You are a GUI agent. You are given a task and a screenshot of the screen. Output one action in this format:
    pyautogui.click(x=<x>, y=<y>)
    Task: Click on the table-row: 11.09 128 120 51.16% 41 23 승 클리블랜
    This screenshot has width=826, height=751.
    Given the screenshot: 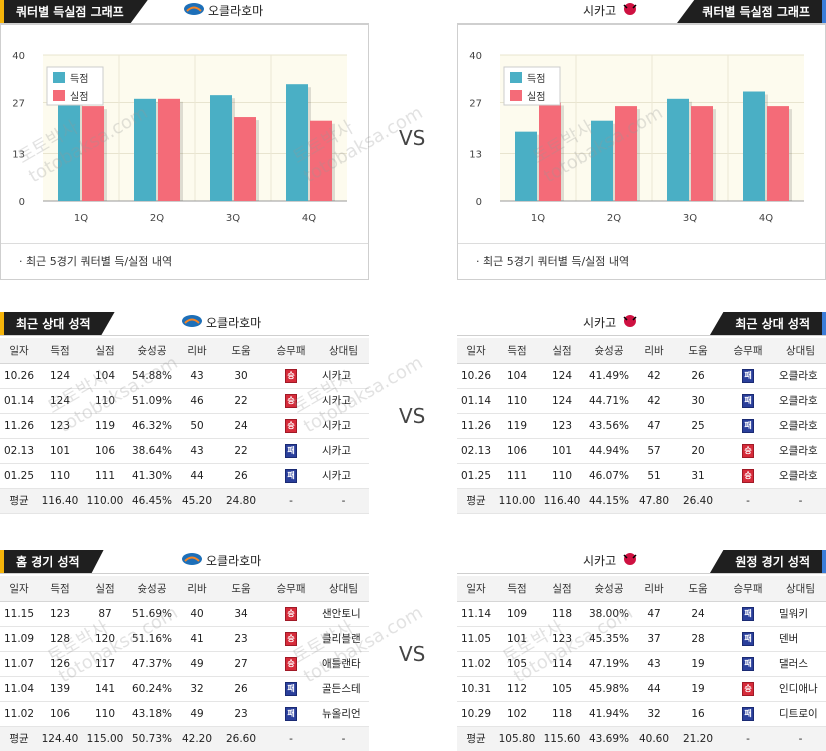 What is the action you would take?
    pyautogui.click(x=184, y=639)
    